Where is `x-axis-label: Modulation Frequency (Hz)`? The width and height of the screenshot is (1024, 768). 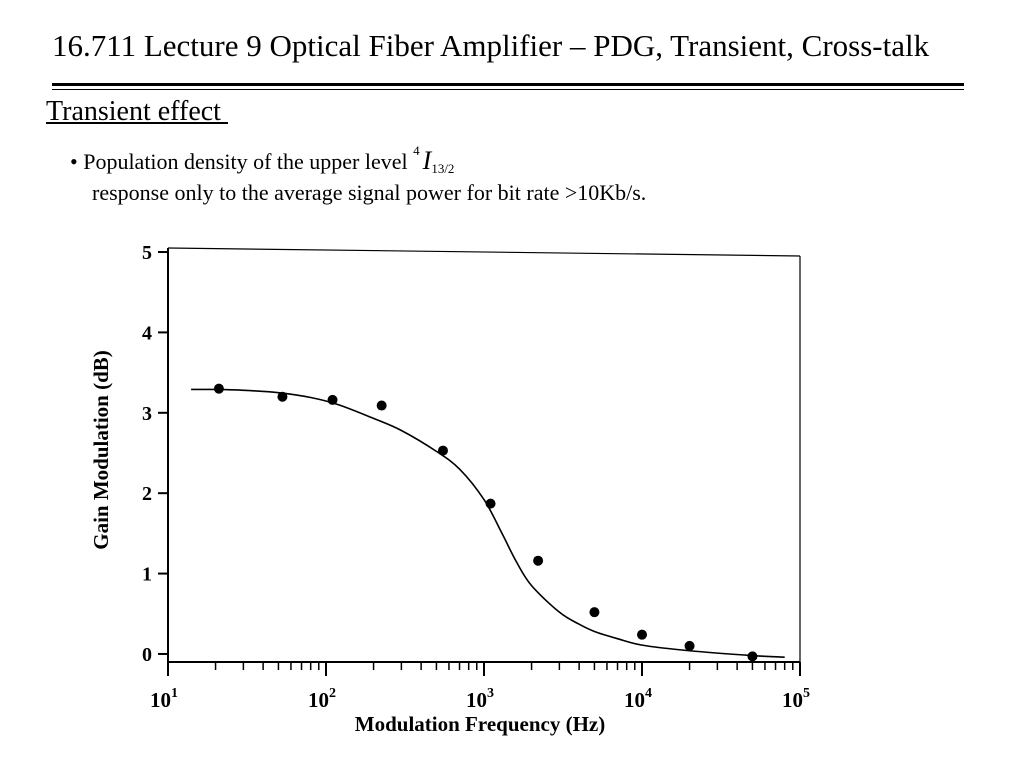
x-axis-label: Modulation Frequency (Hz) is located at coordinates (480, 724).